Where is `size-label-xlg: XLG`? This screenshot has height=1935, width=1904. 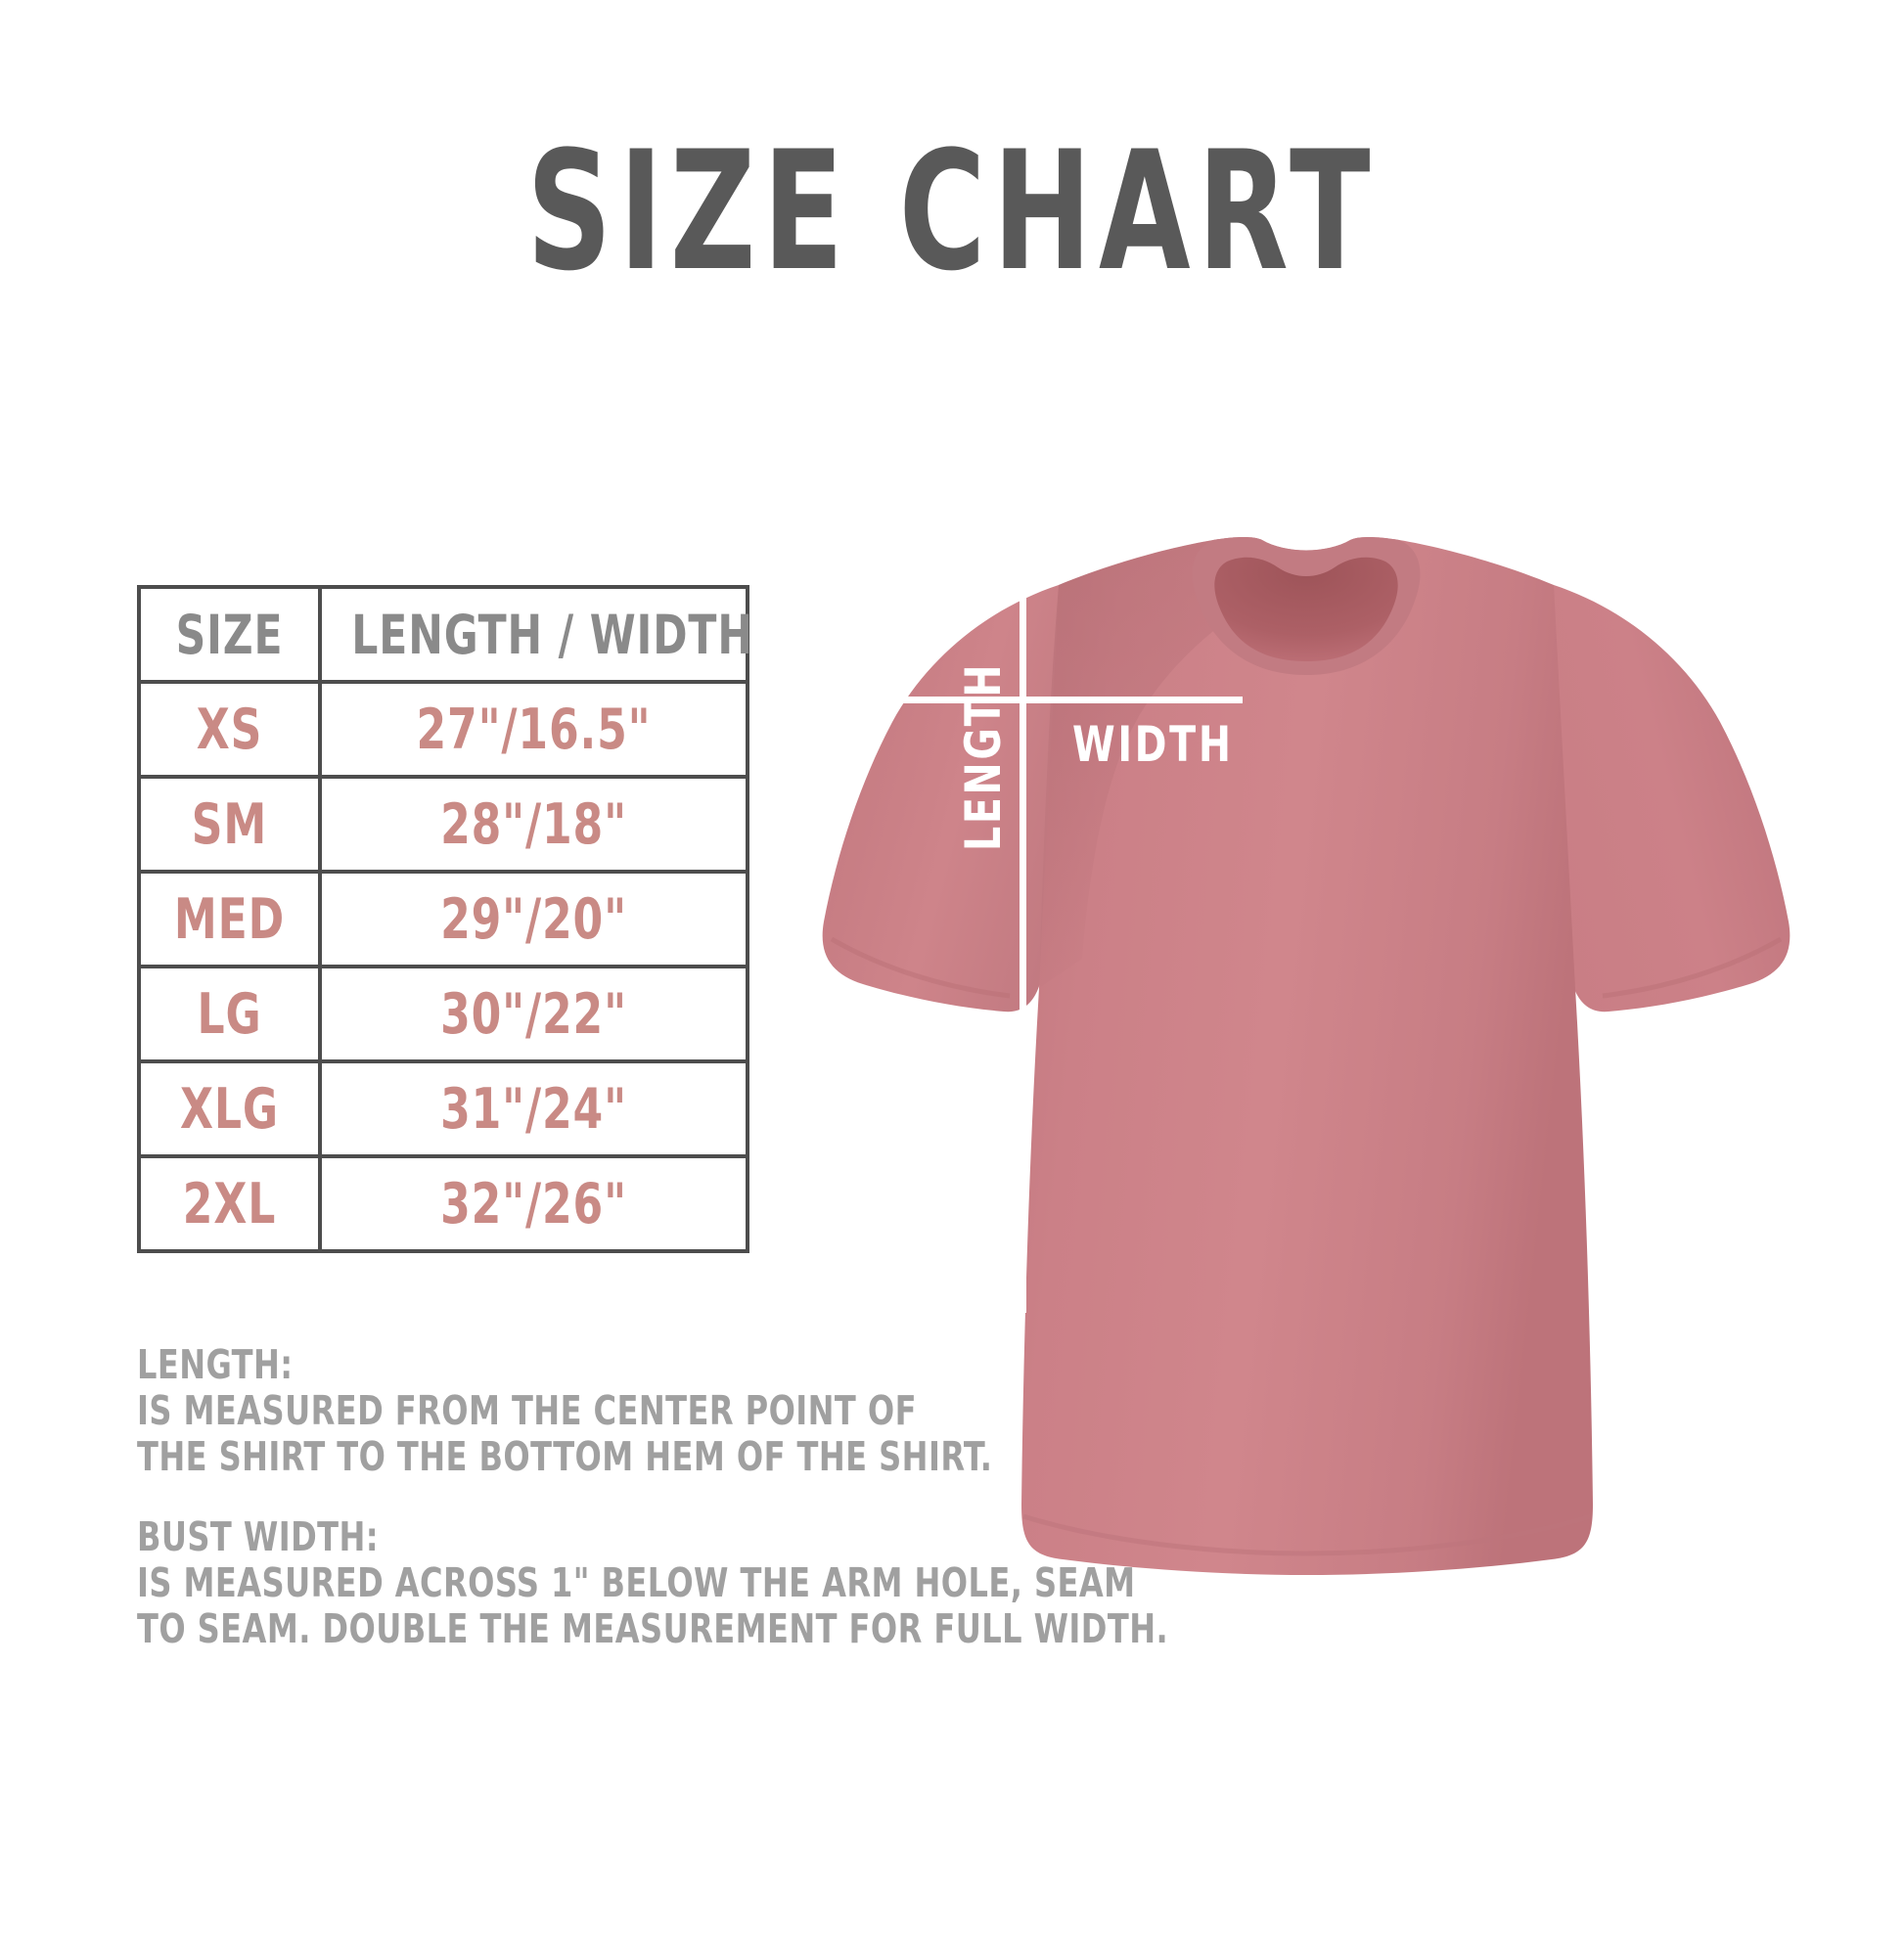
size-label-xlg: XLG is located at coordinates (229, 1109).